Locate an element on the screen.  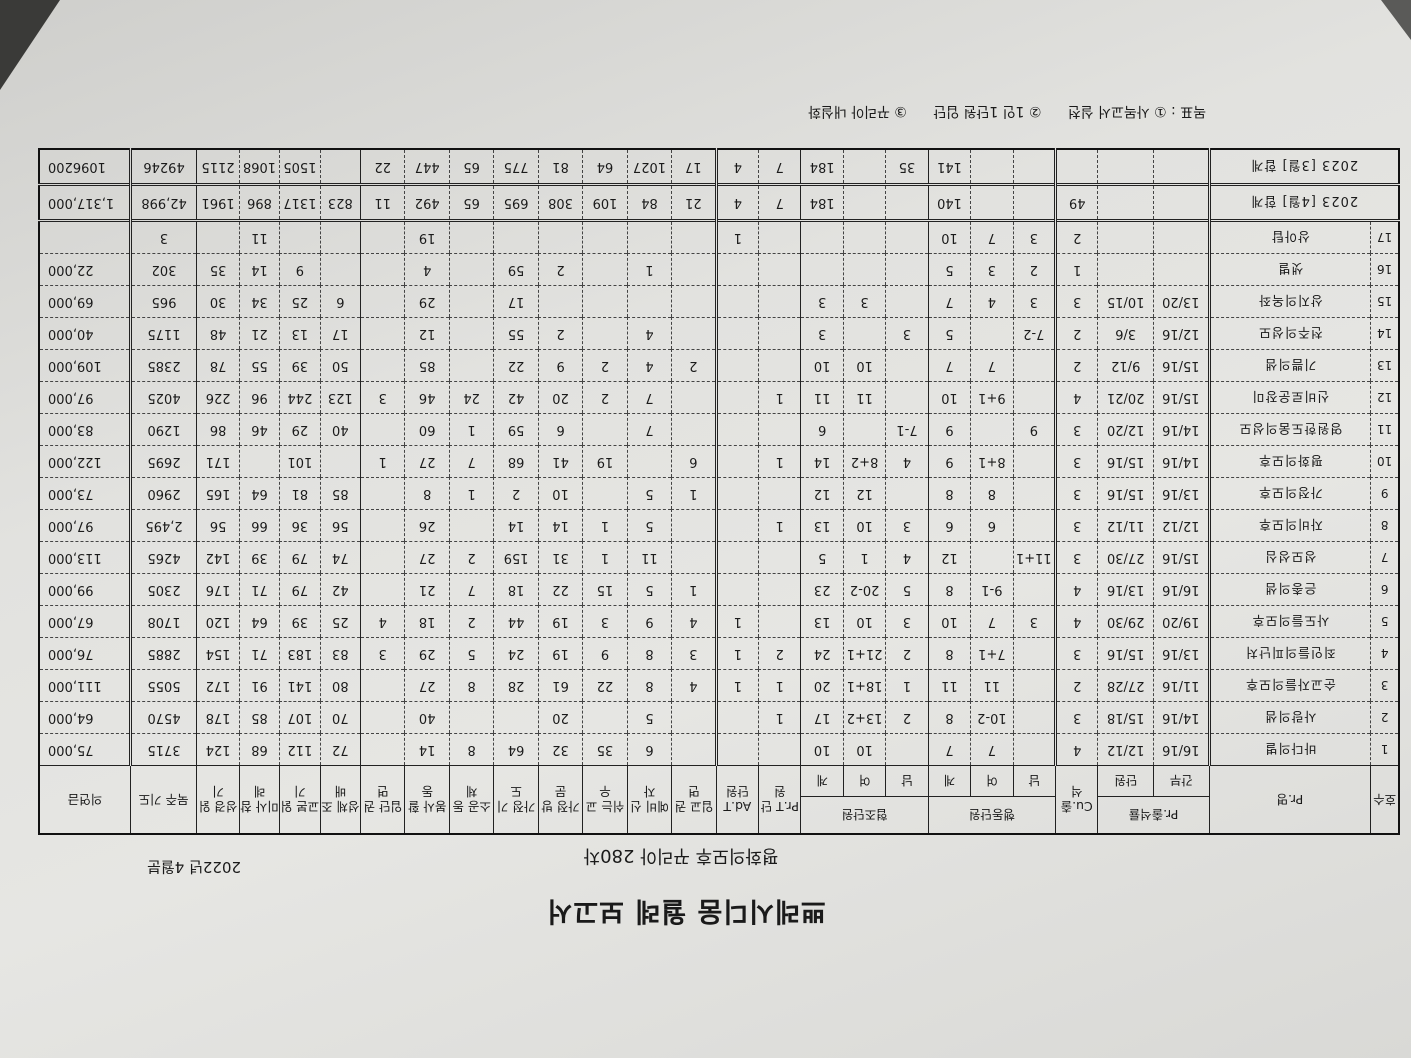
table-cell: 124 is located at coordinates (218, 749).